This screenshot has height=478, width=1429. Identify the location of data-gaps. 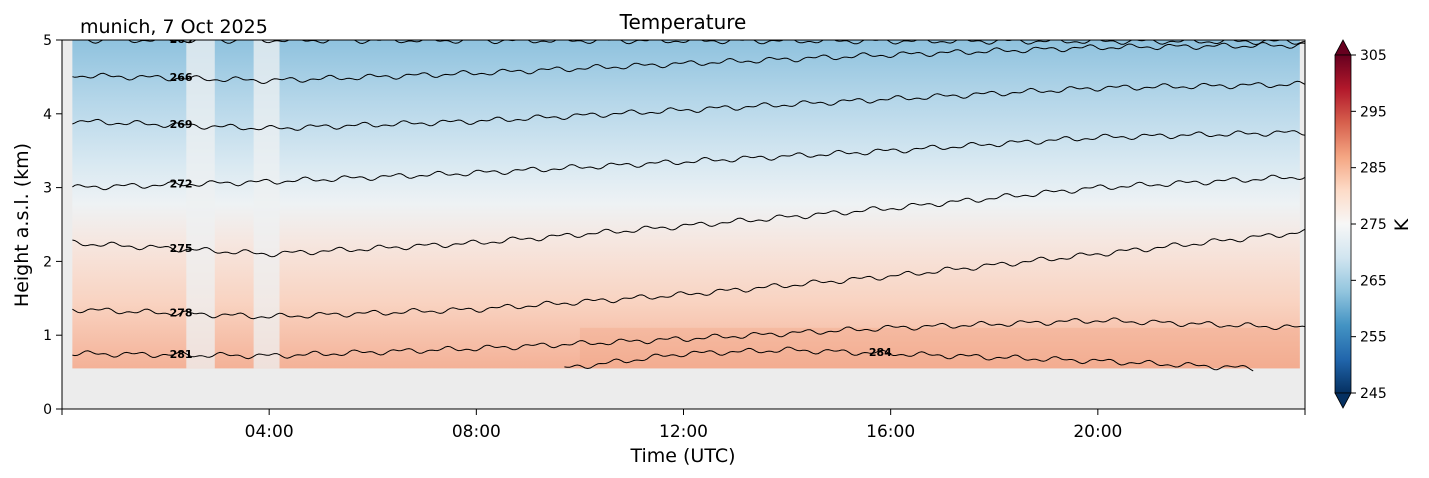
(233, 204).